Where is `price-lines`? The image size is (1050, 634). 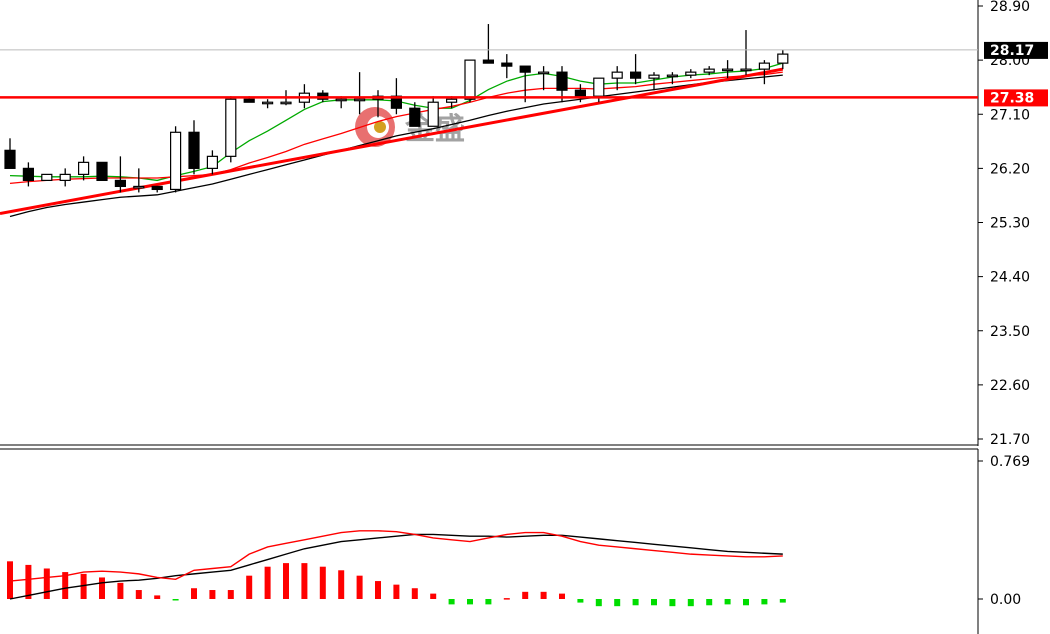 price-lines is located at coordinates (489, 74).